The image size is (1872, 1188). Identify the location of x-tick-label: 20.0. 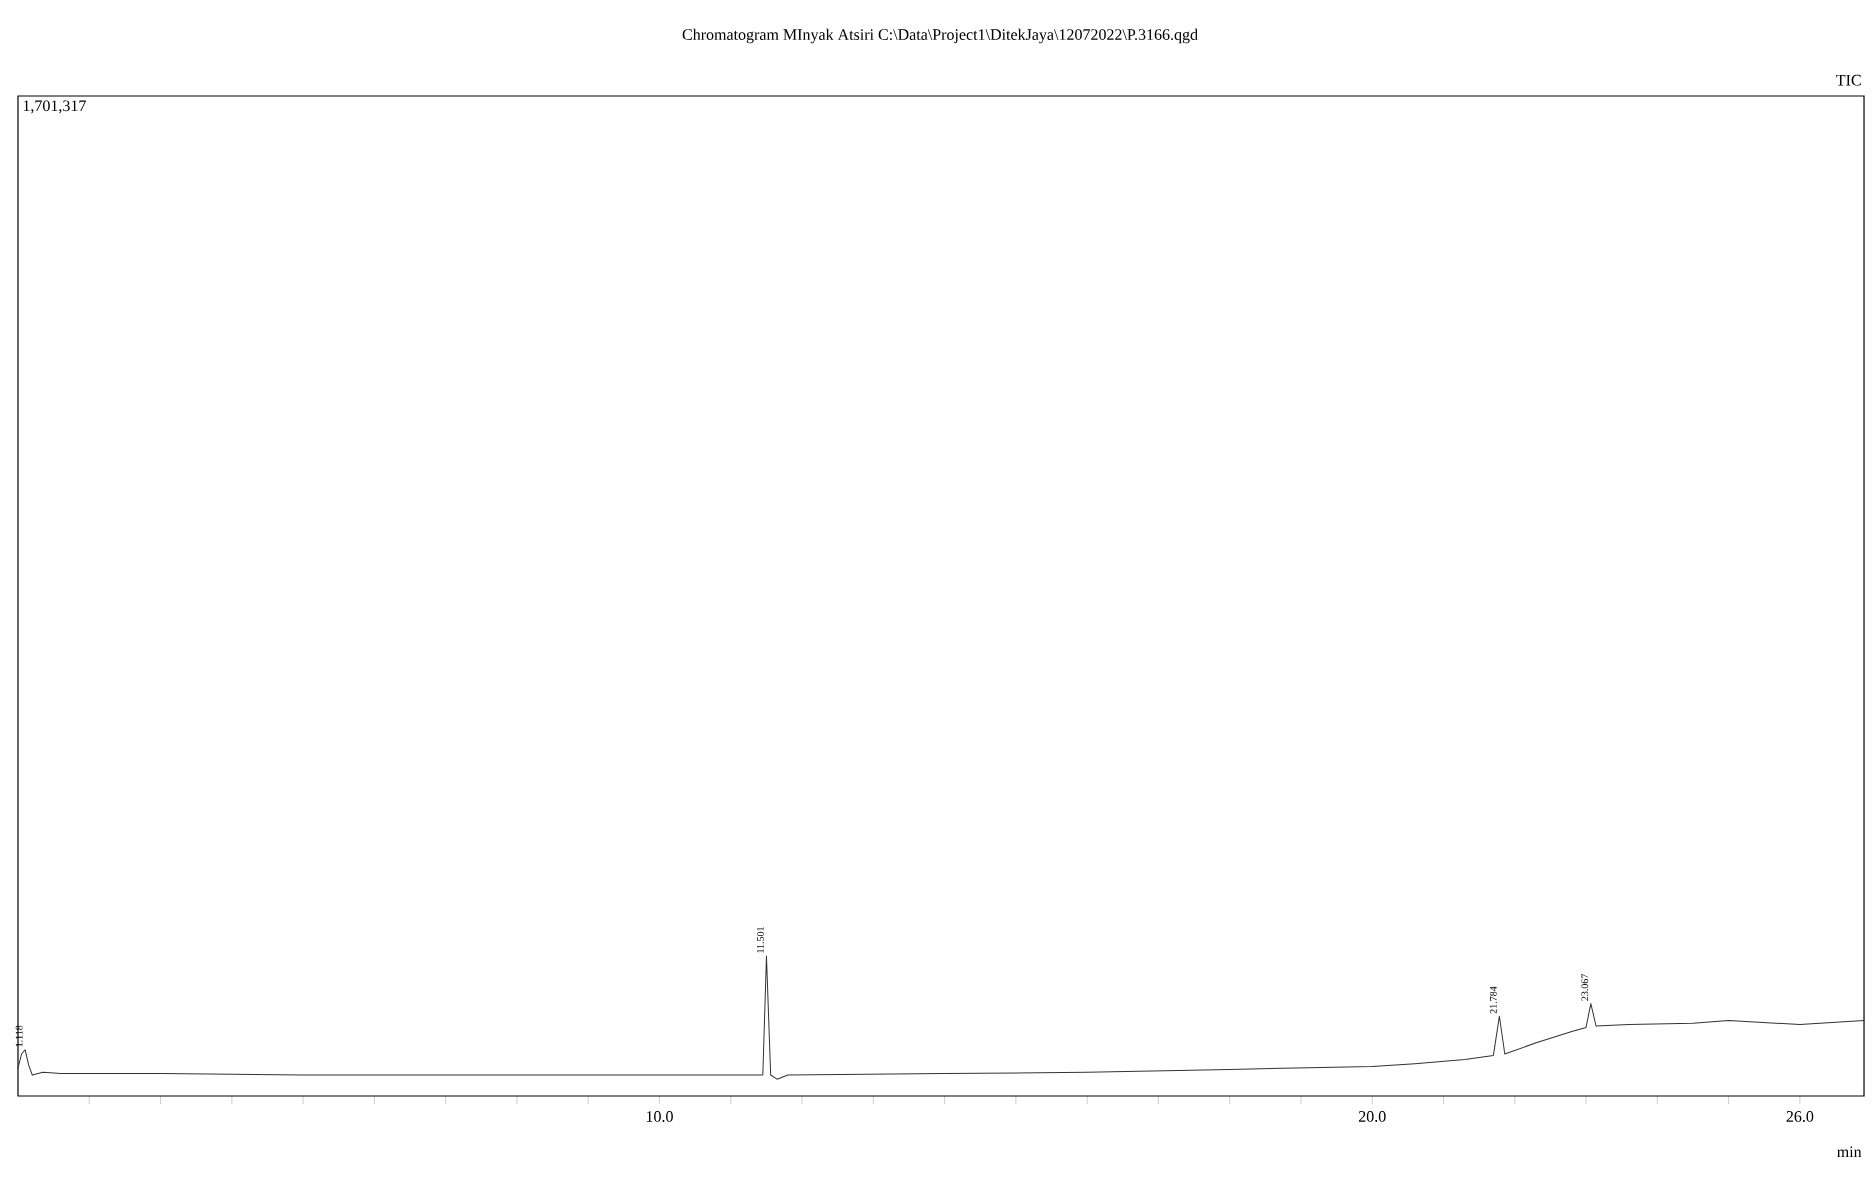
(1372, 1116).